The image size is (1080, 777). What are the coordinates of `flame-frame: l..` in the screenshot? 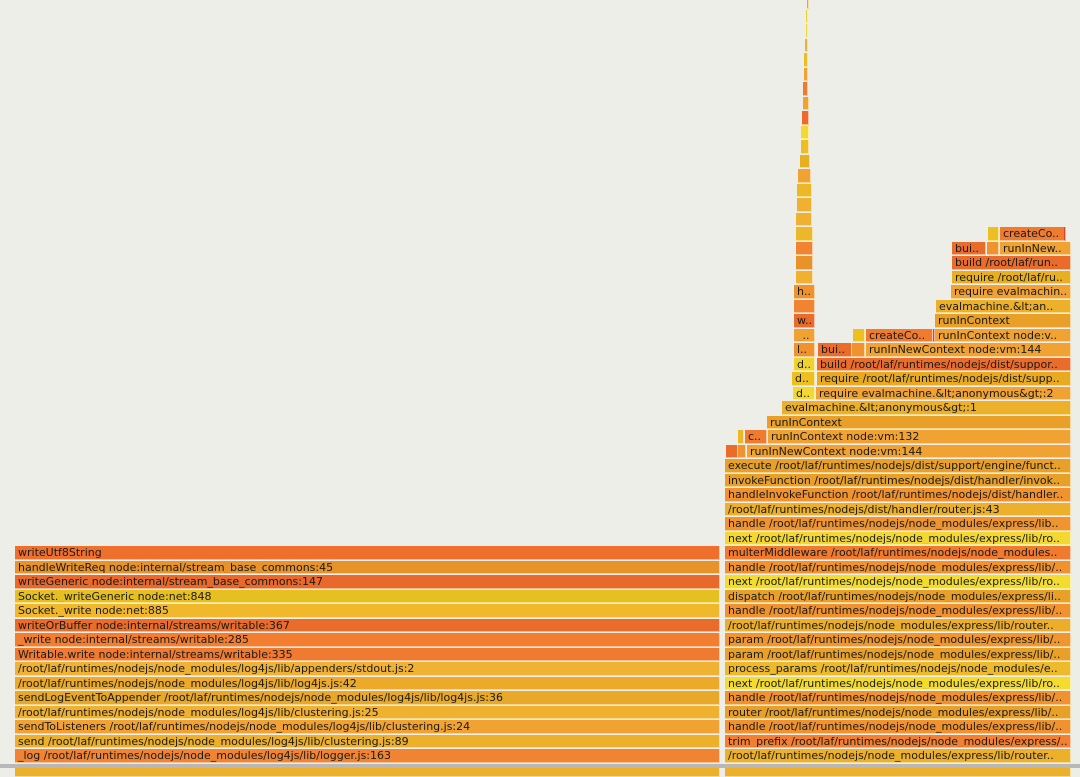 It's located at (804, 350).